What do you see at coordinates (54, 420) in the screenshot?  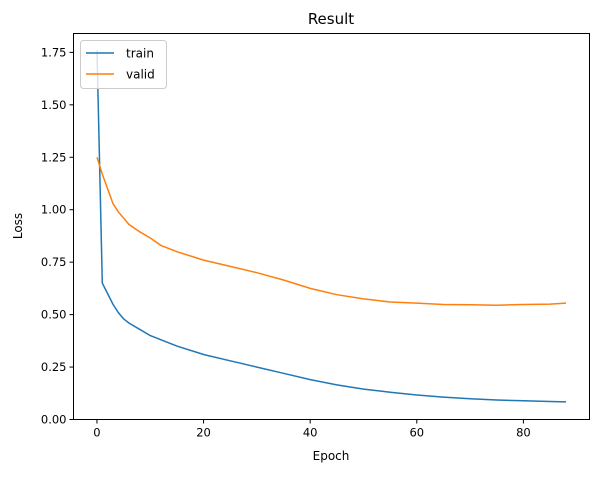 I see `y-tick-label: 0.00` at bounding box center [54, 420].